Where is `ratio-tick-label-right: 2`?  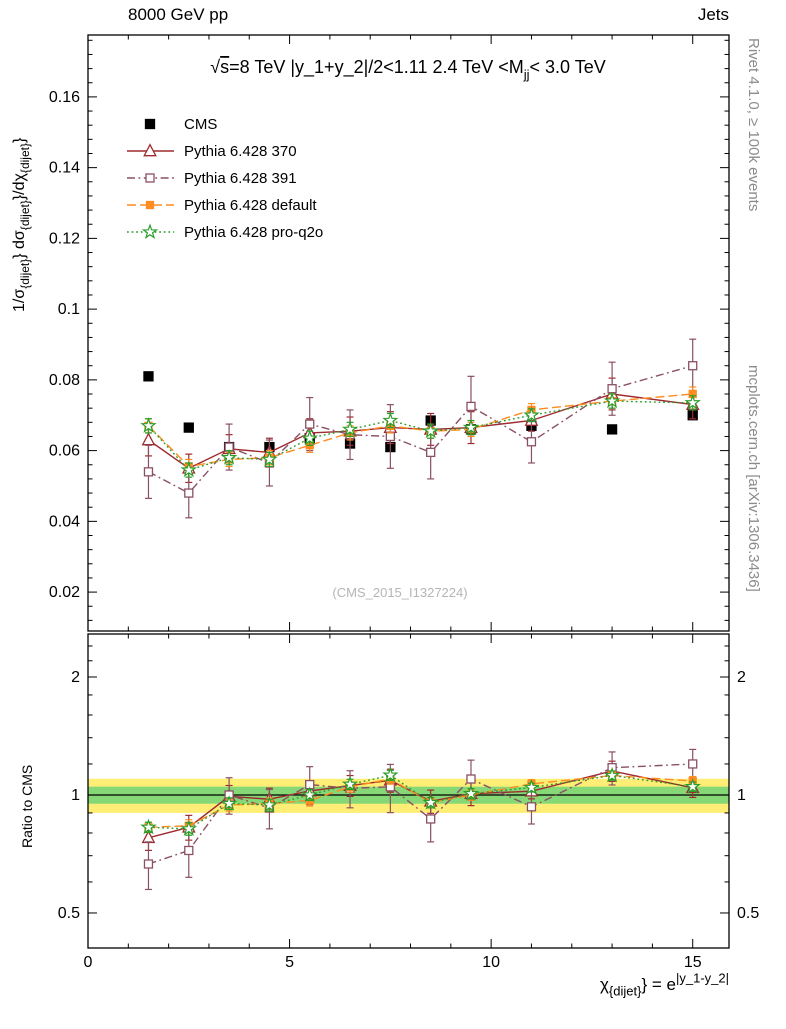 ratio-tick-label-right: 2 is located at coordinates (741, 677).